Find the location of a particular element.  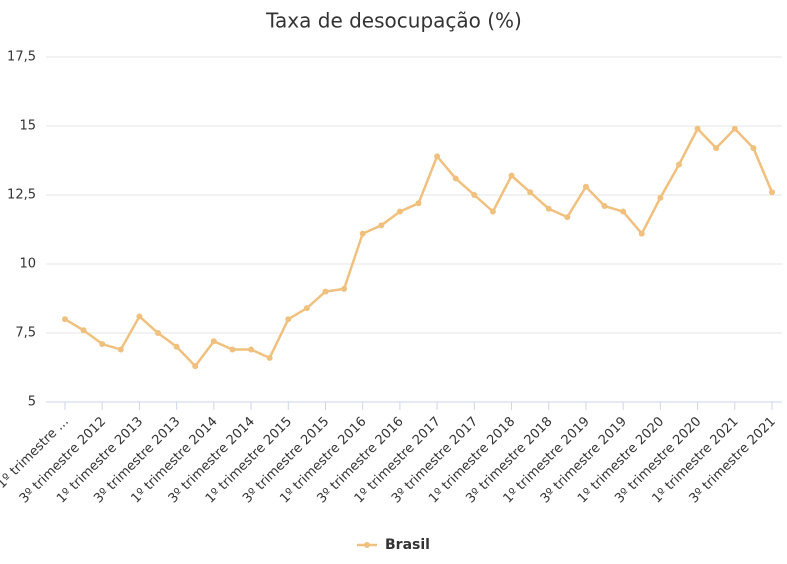

legend-marker is located at coordinates (367, 545).